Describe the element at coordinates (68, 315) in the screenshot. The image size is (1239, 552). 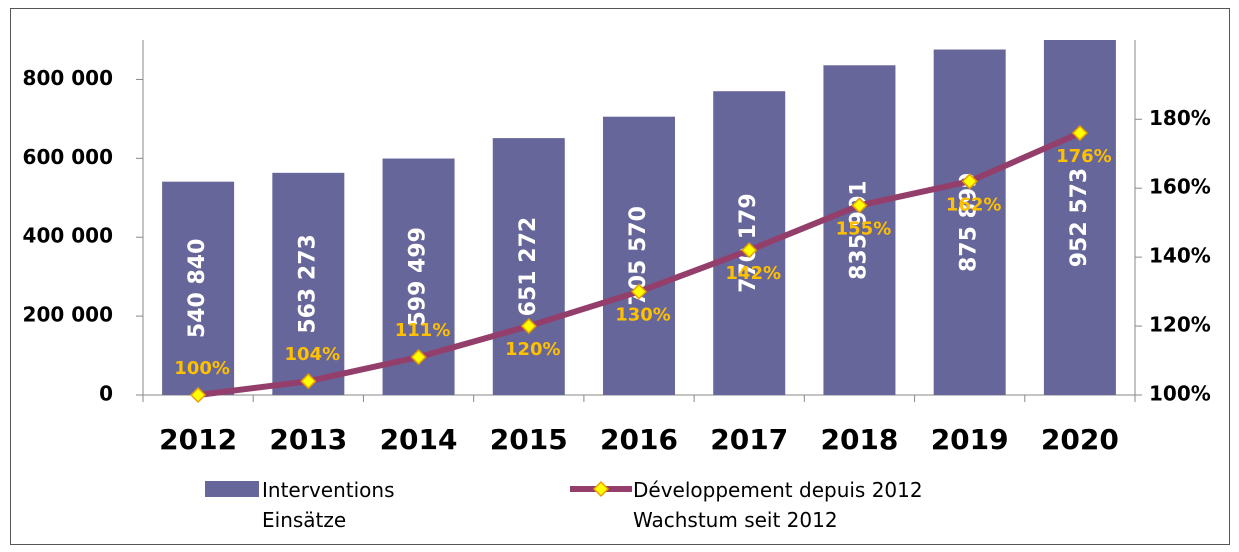
I see `y-tick-label: 200 000` at that location.